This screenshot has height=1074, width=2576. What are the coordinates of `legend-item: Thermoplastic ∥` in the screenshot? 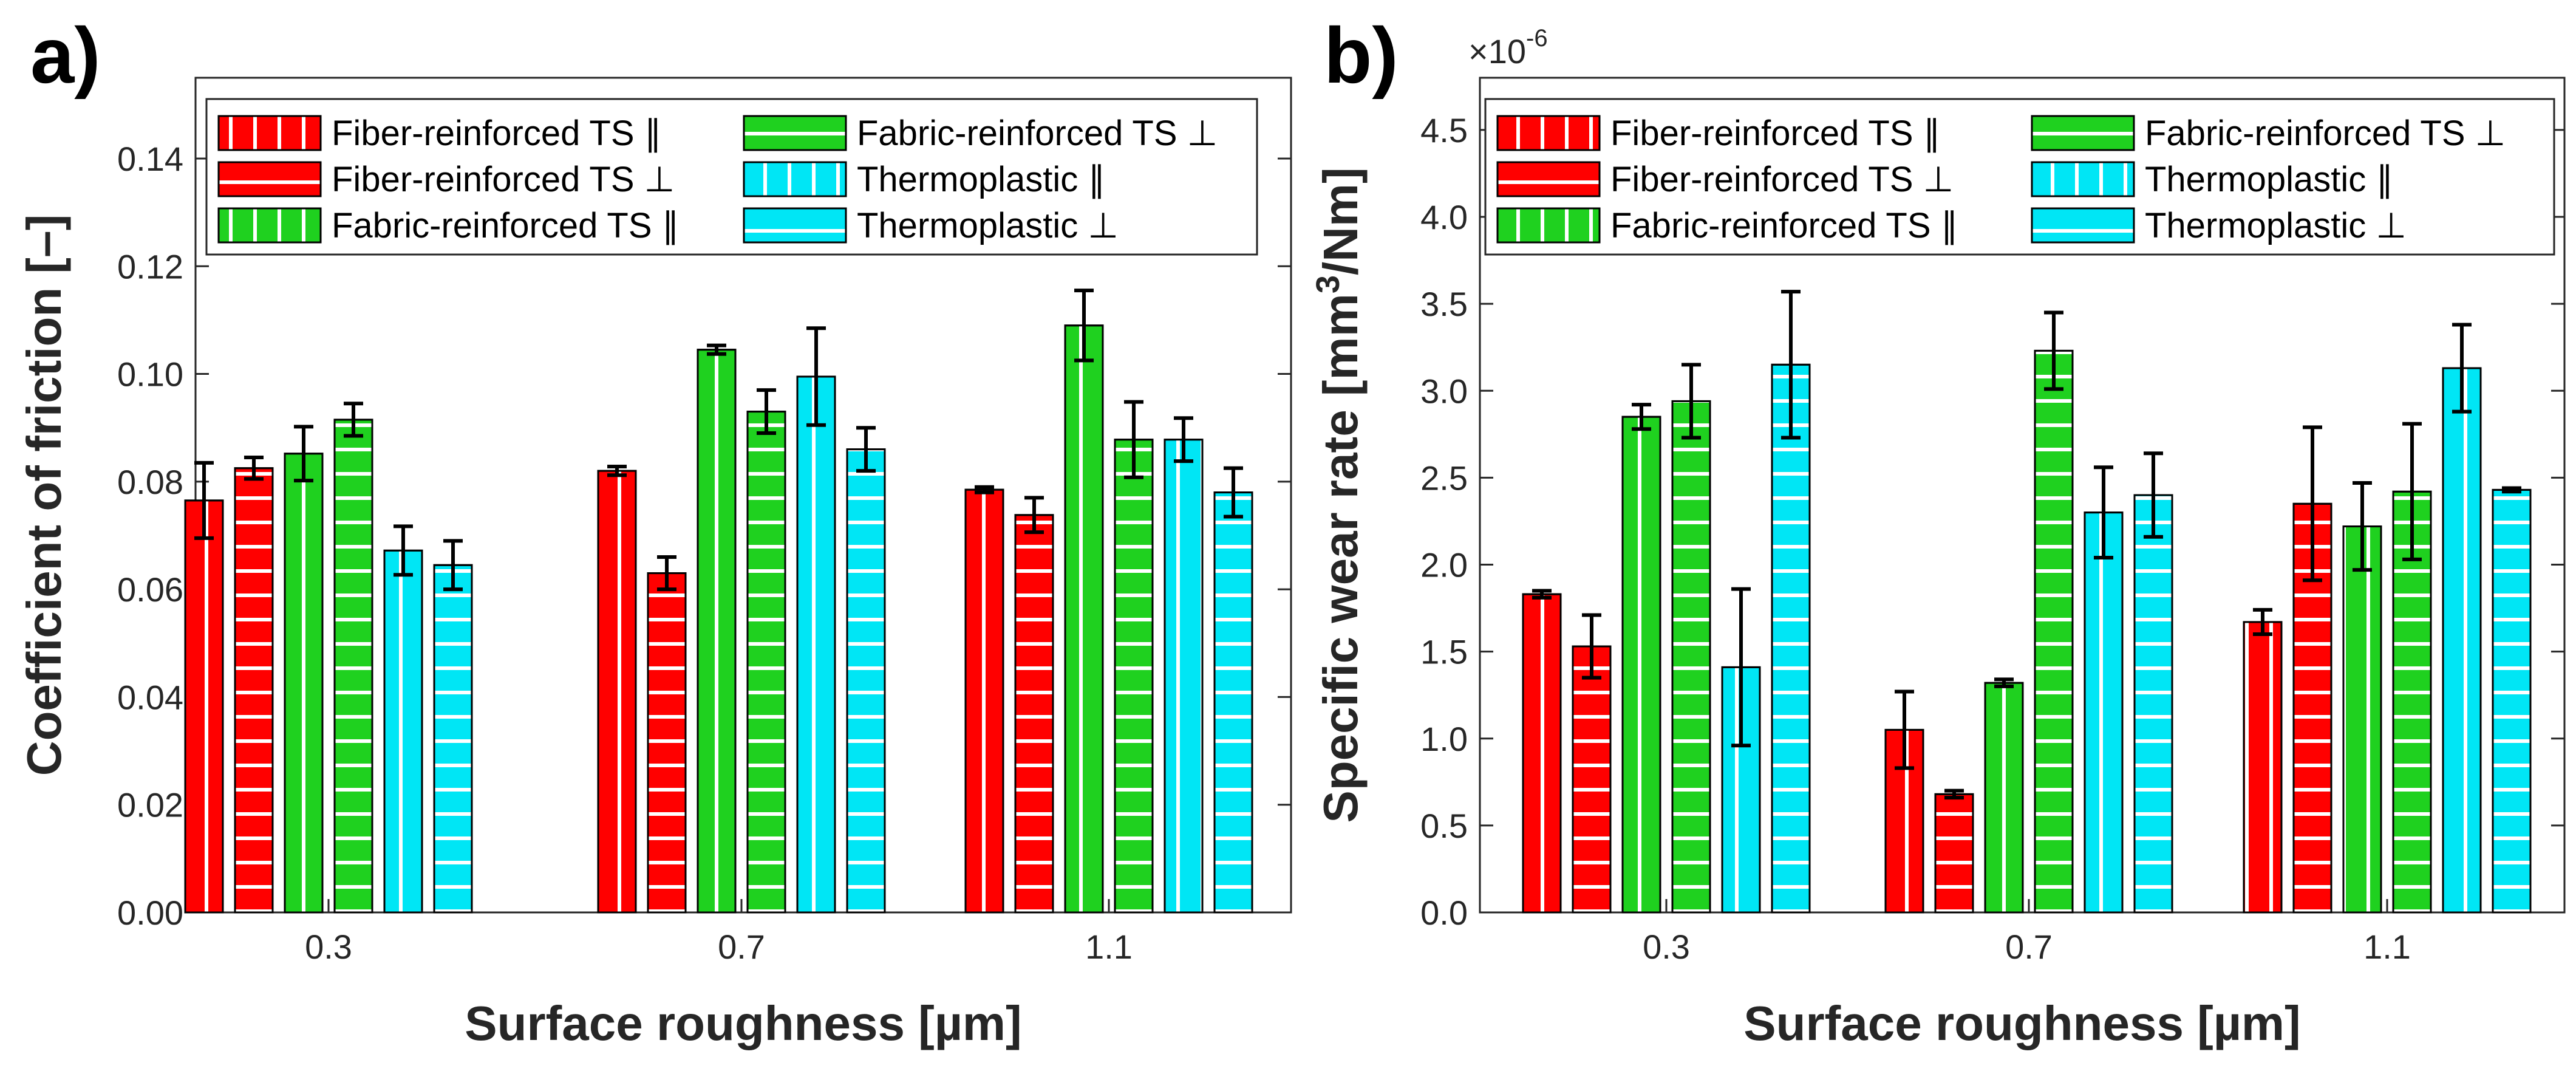 It's located at (924, 179).